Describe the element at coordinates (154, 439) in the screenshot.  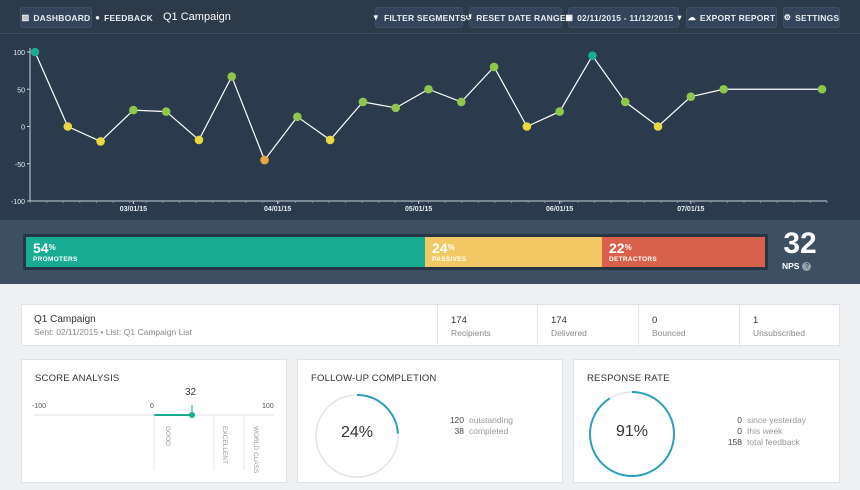
I see `score-scale-svg: GOOD EXCELLENT WORLD CLASS` at that location.